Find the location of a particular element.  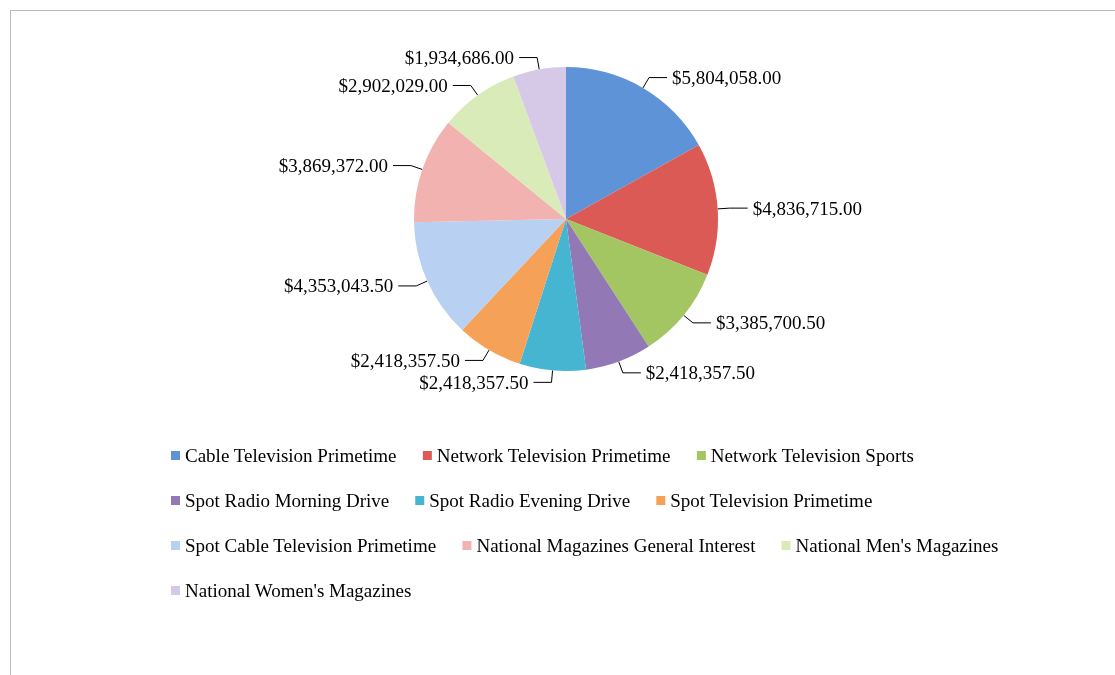

data-label: $2,902,029.00 is located at coordinates (393, 85).